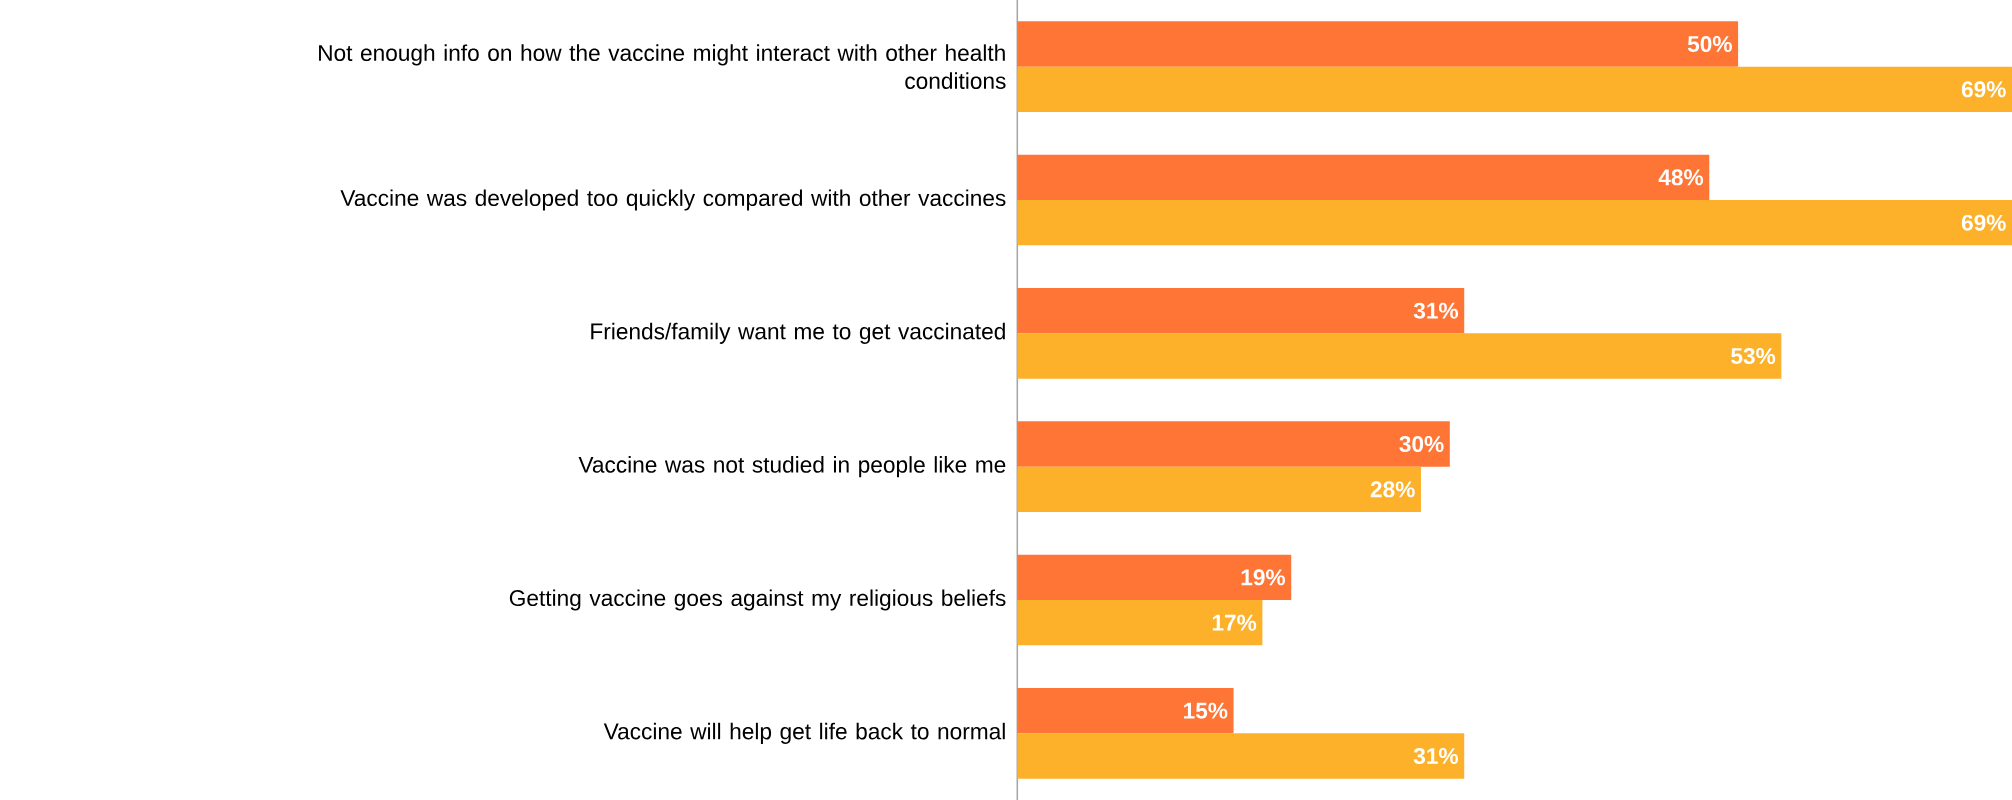 The image size is (2012, 800). Describe the element at coordinates (792, 467) in the screenshot. I see `y-tick-label: Vaccine was not studied in people like me` at that location.